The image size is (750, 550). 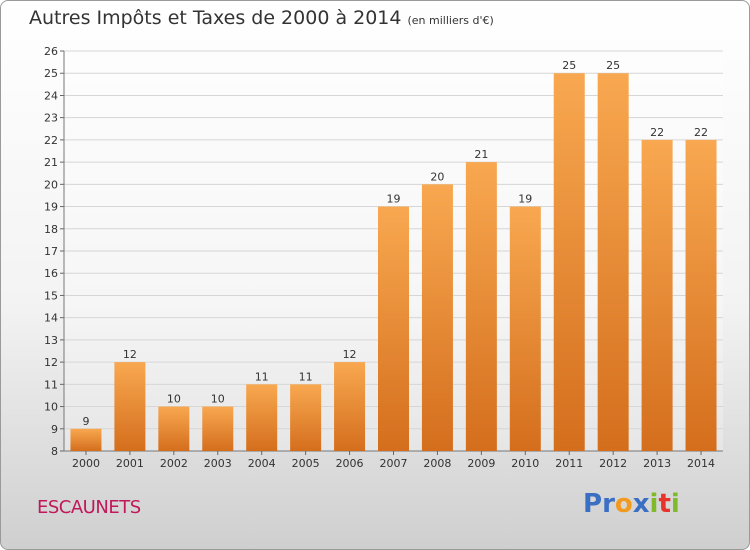 I want to click on x-tick-label: 2007, so click(x=394, y=463).